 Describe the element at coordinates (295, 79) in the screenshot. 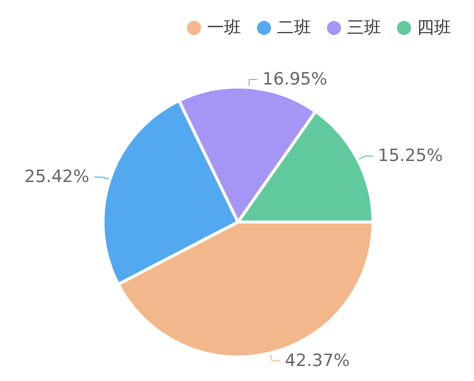

I see `data-label: 16.95%` at that location.